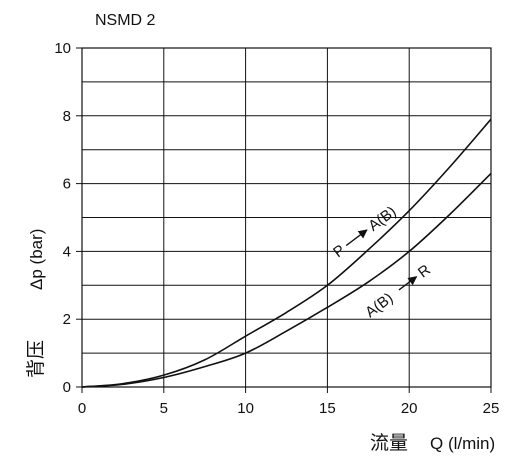 The width and height of the screenshot is (520, 459). What do you see at coordinates (82, 408) in the screenshot?
I see `x-tick-label: 0` at bounding box center [82, 408].